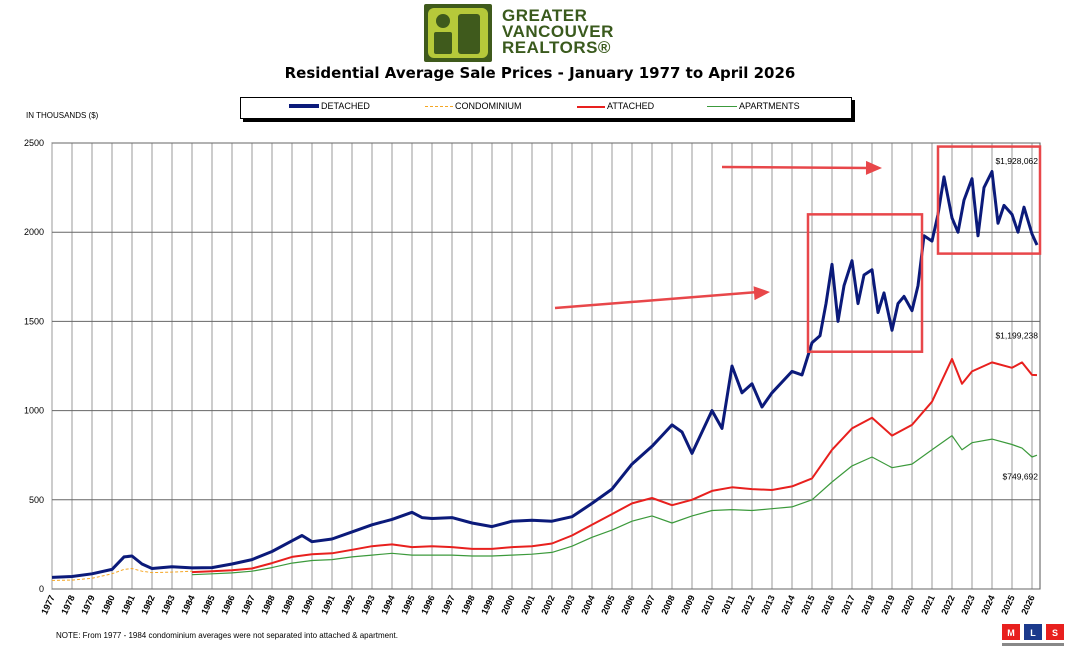 The height and width of the screenshot is (659, 1080). What do you see at coordinates (908, 605) in the screenshot?
I see `x-tick-label: 2020` at bounding box center [908, 605].